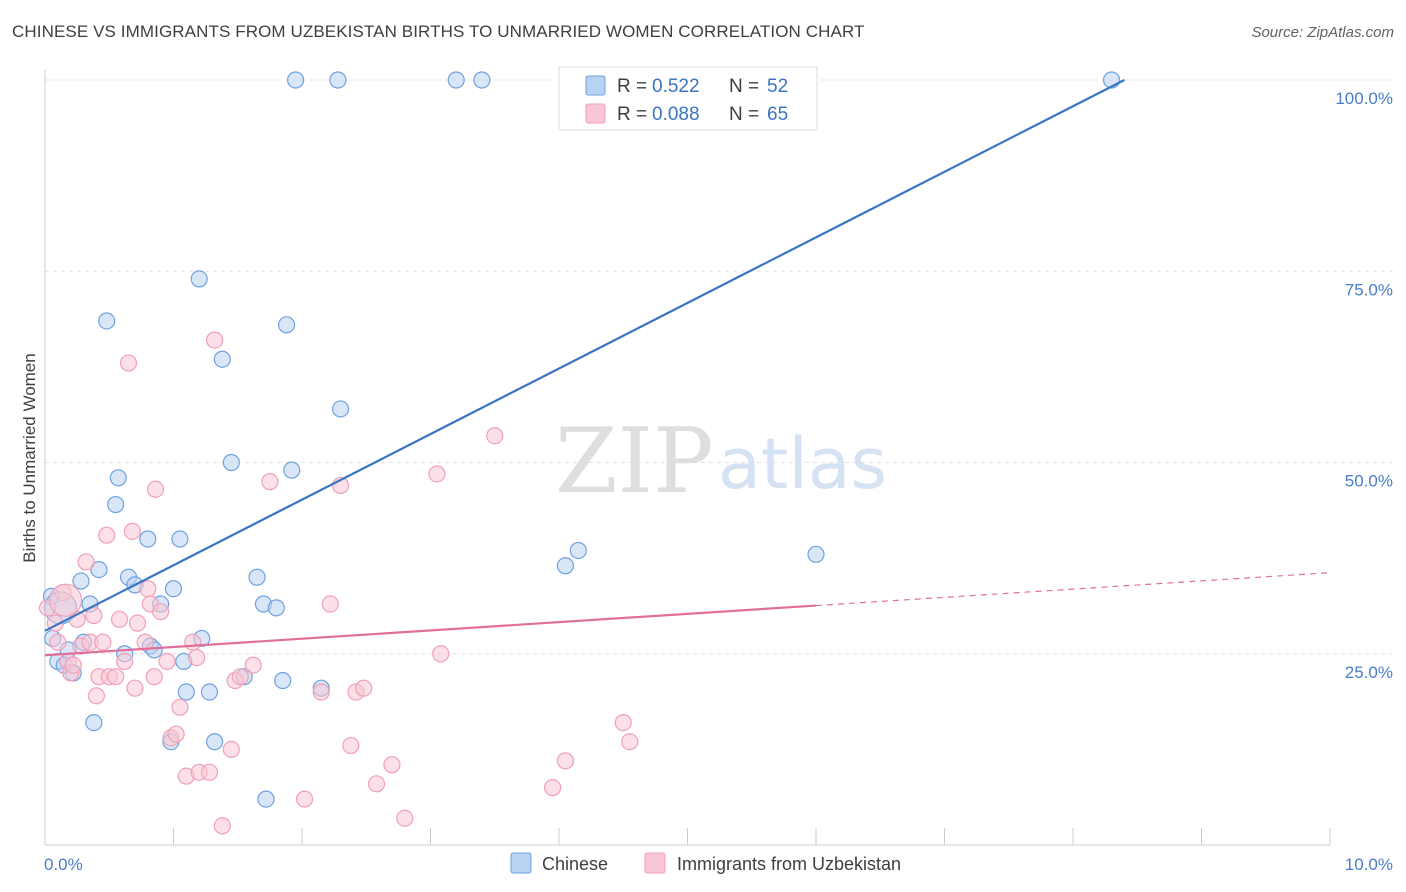 This screenshot has width=1406, height=892. I want to click on x-tick-label-min: 0.0%, so click(63, 864).